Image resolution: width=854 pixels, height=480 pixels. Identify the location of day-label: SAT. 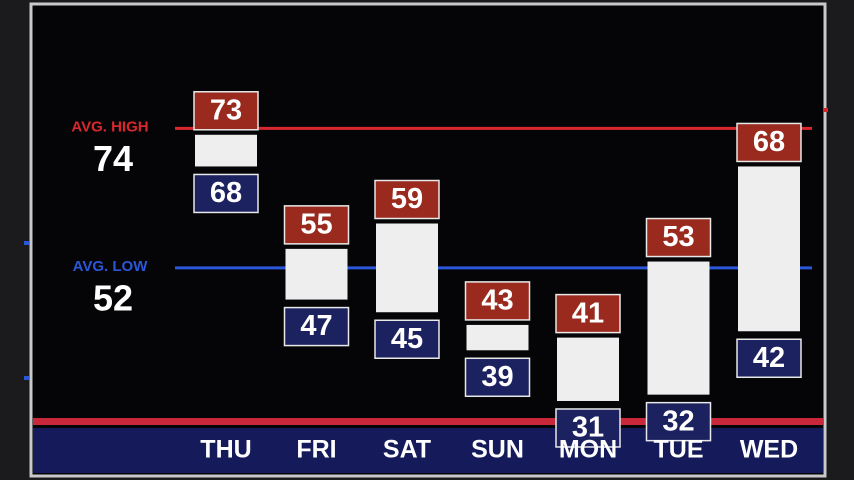
(407, 450).